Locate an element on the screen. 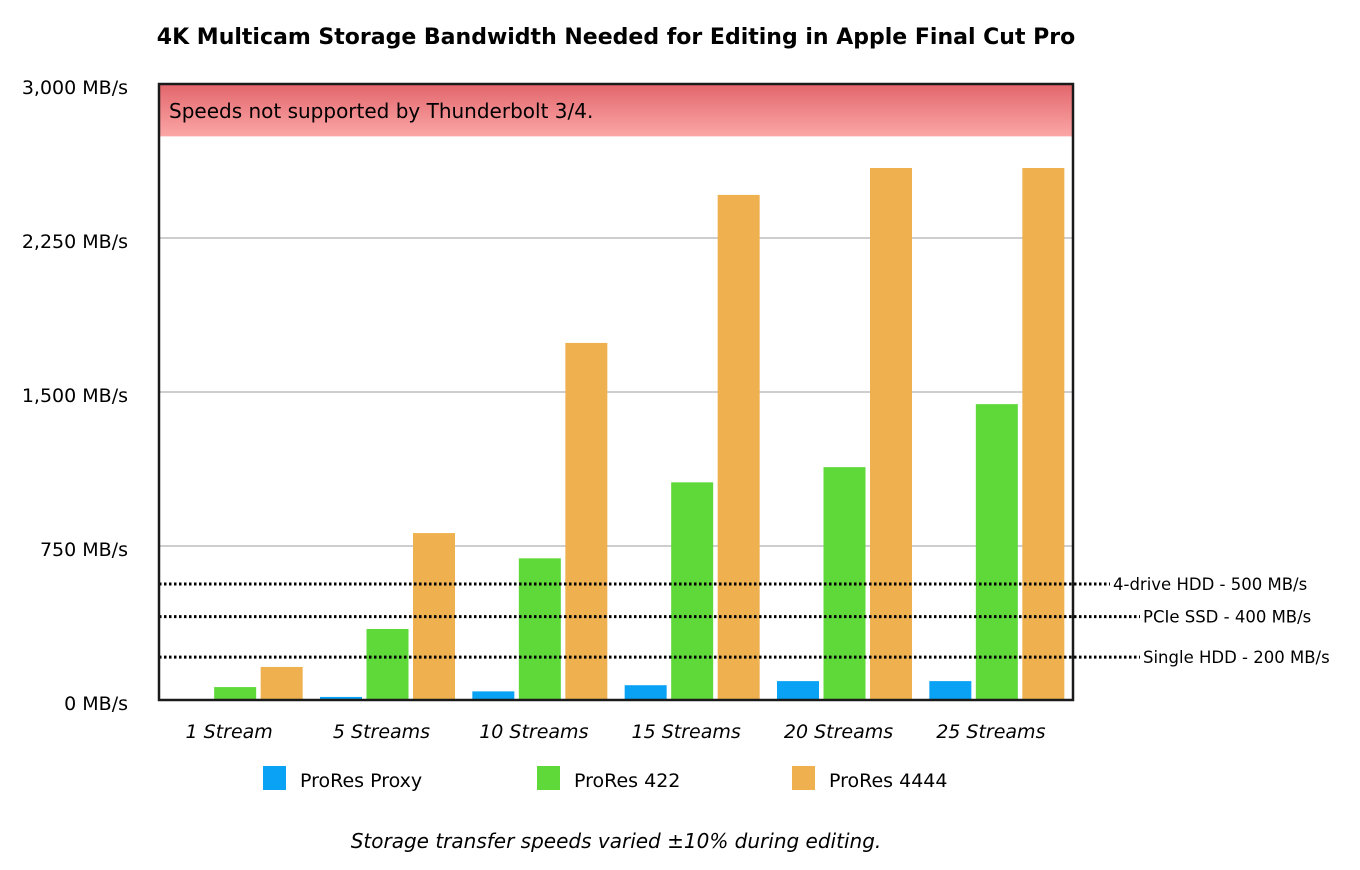 The width and height of the screenshot is (1360, 870). bar-prores-422-25-streams is located at coordinates (996, 552).